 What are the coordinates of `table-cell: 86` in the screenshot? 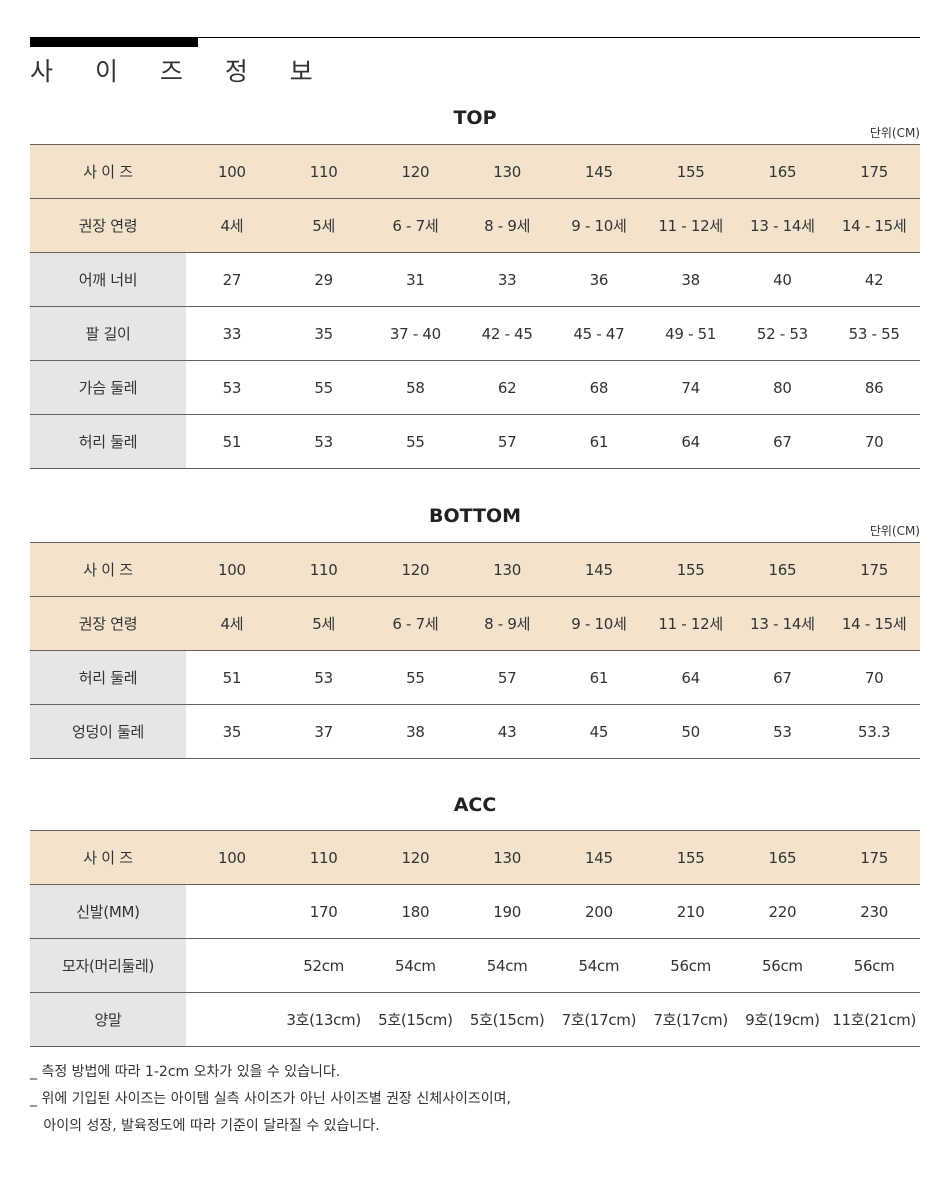 It's located at (874, 387).